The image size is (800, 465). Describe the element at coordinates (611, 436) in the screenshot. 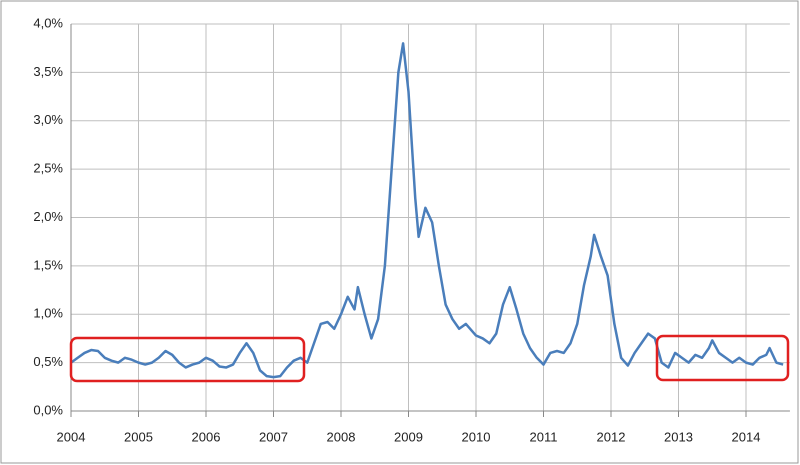

I see `x-tick-label: 2012` at that location.